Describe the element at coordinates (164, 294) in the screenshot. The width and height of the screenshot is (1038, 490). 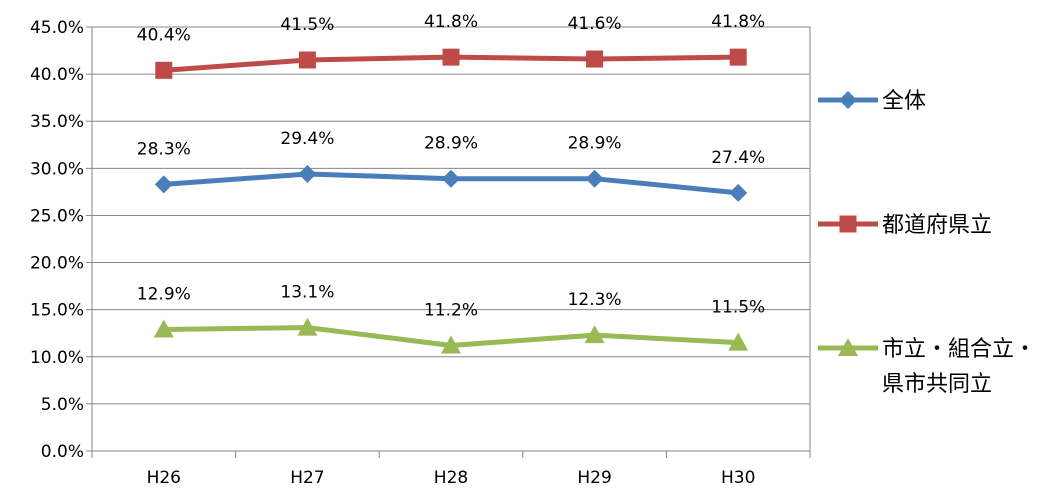
I see `data-label: 12.9%` at that location.